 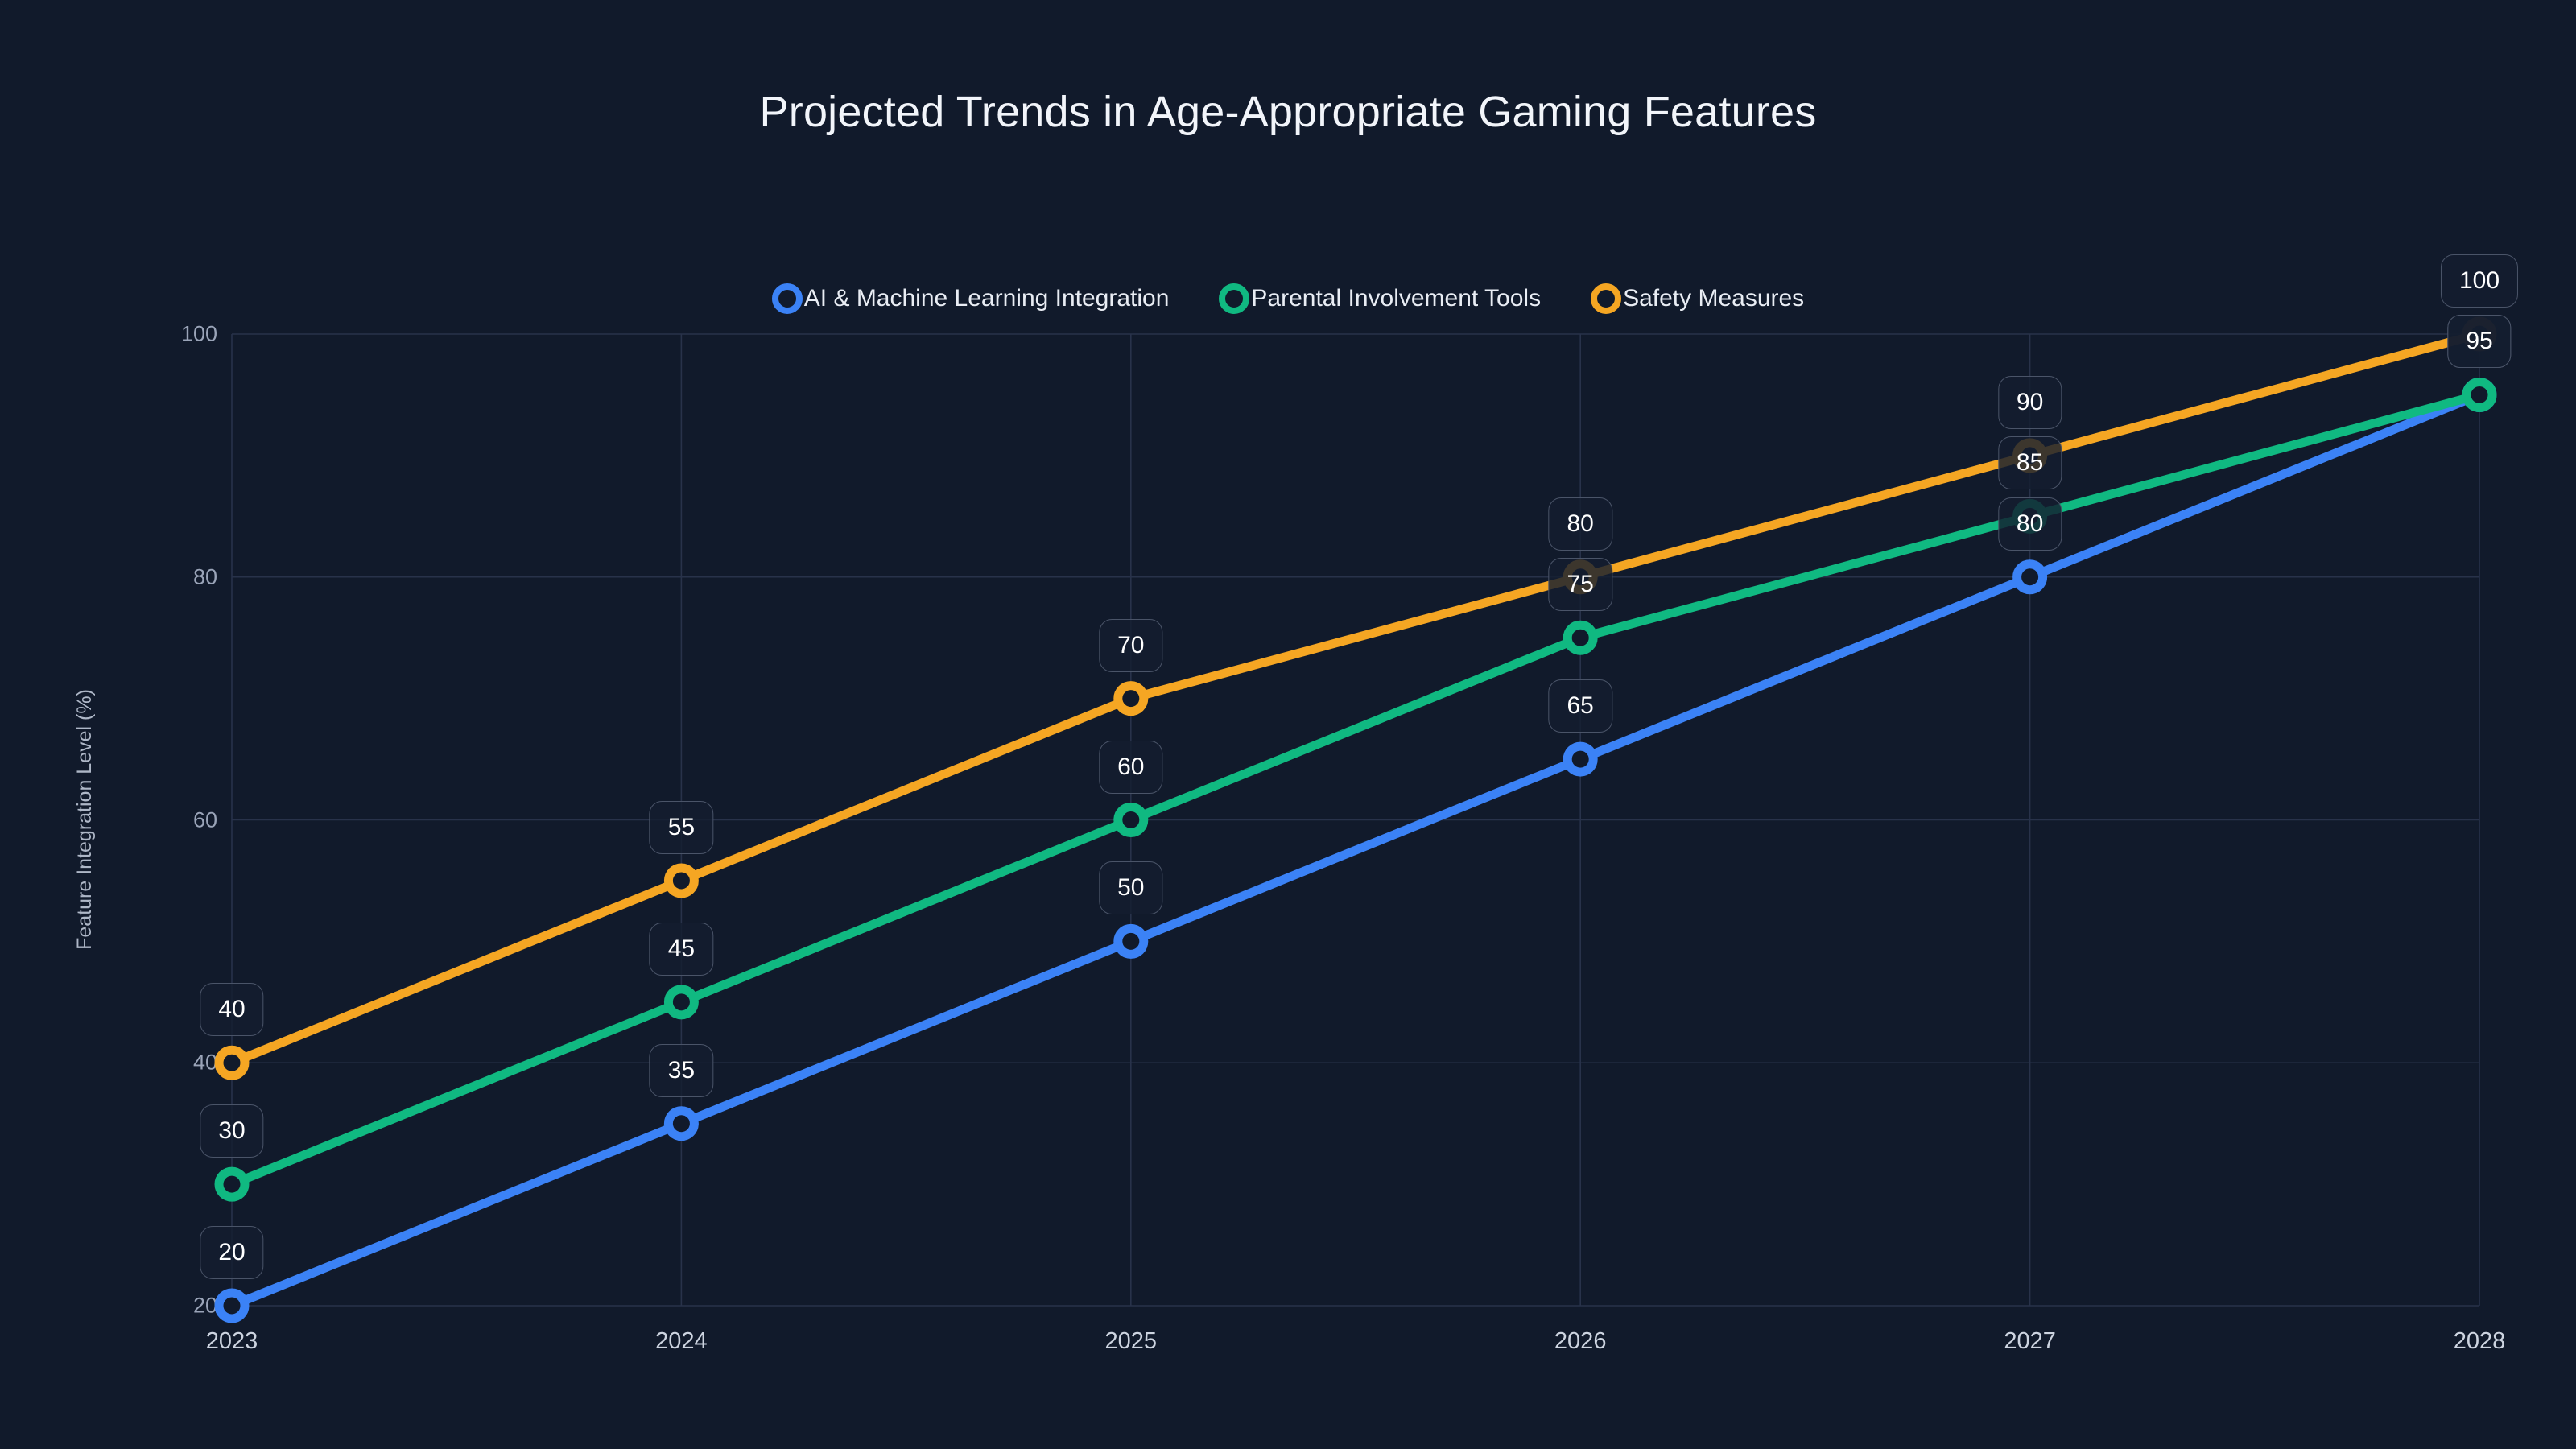 I want to click on data-point-label: 85, so click(x=2029, y=463).